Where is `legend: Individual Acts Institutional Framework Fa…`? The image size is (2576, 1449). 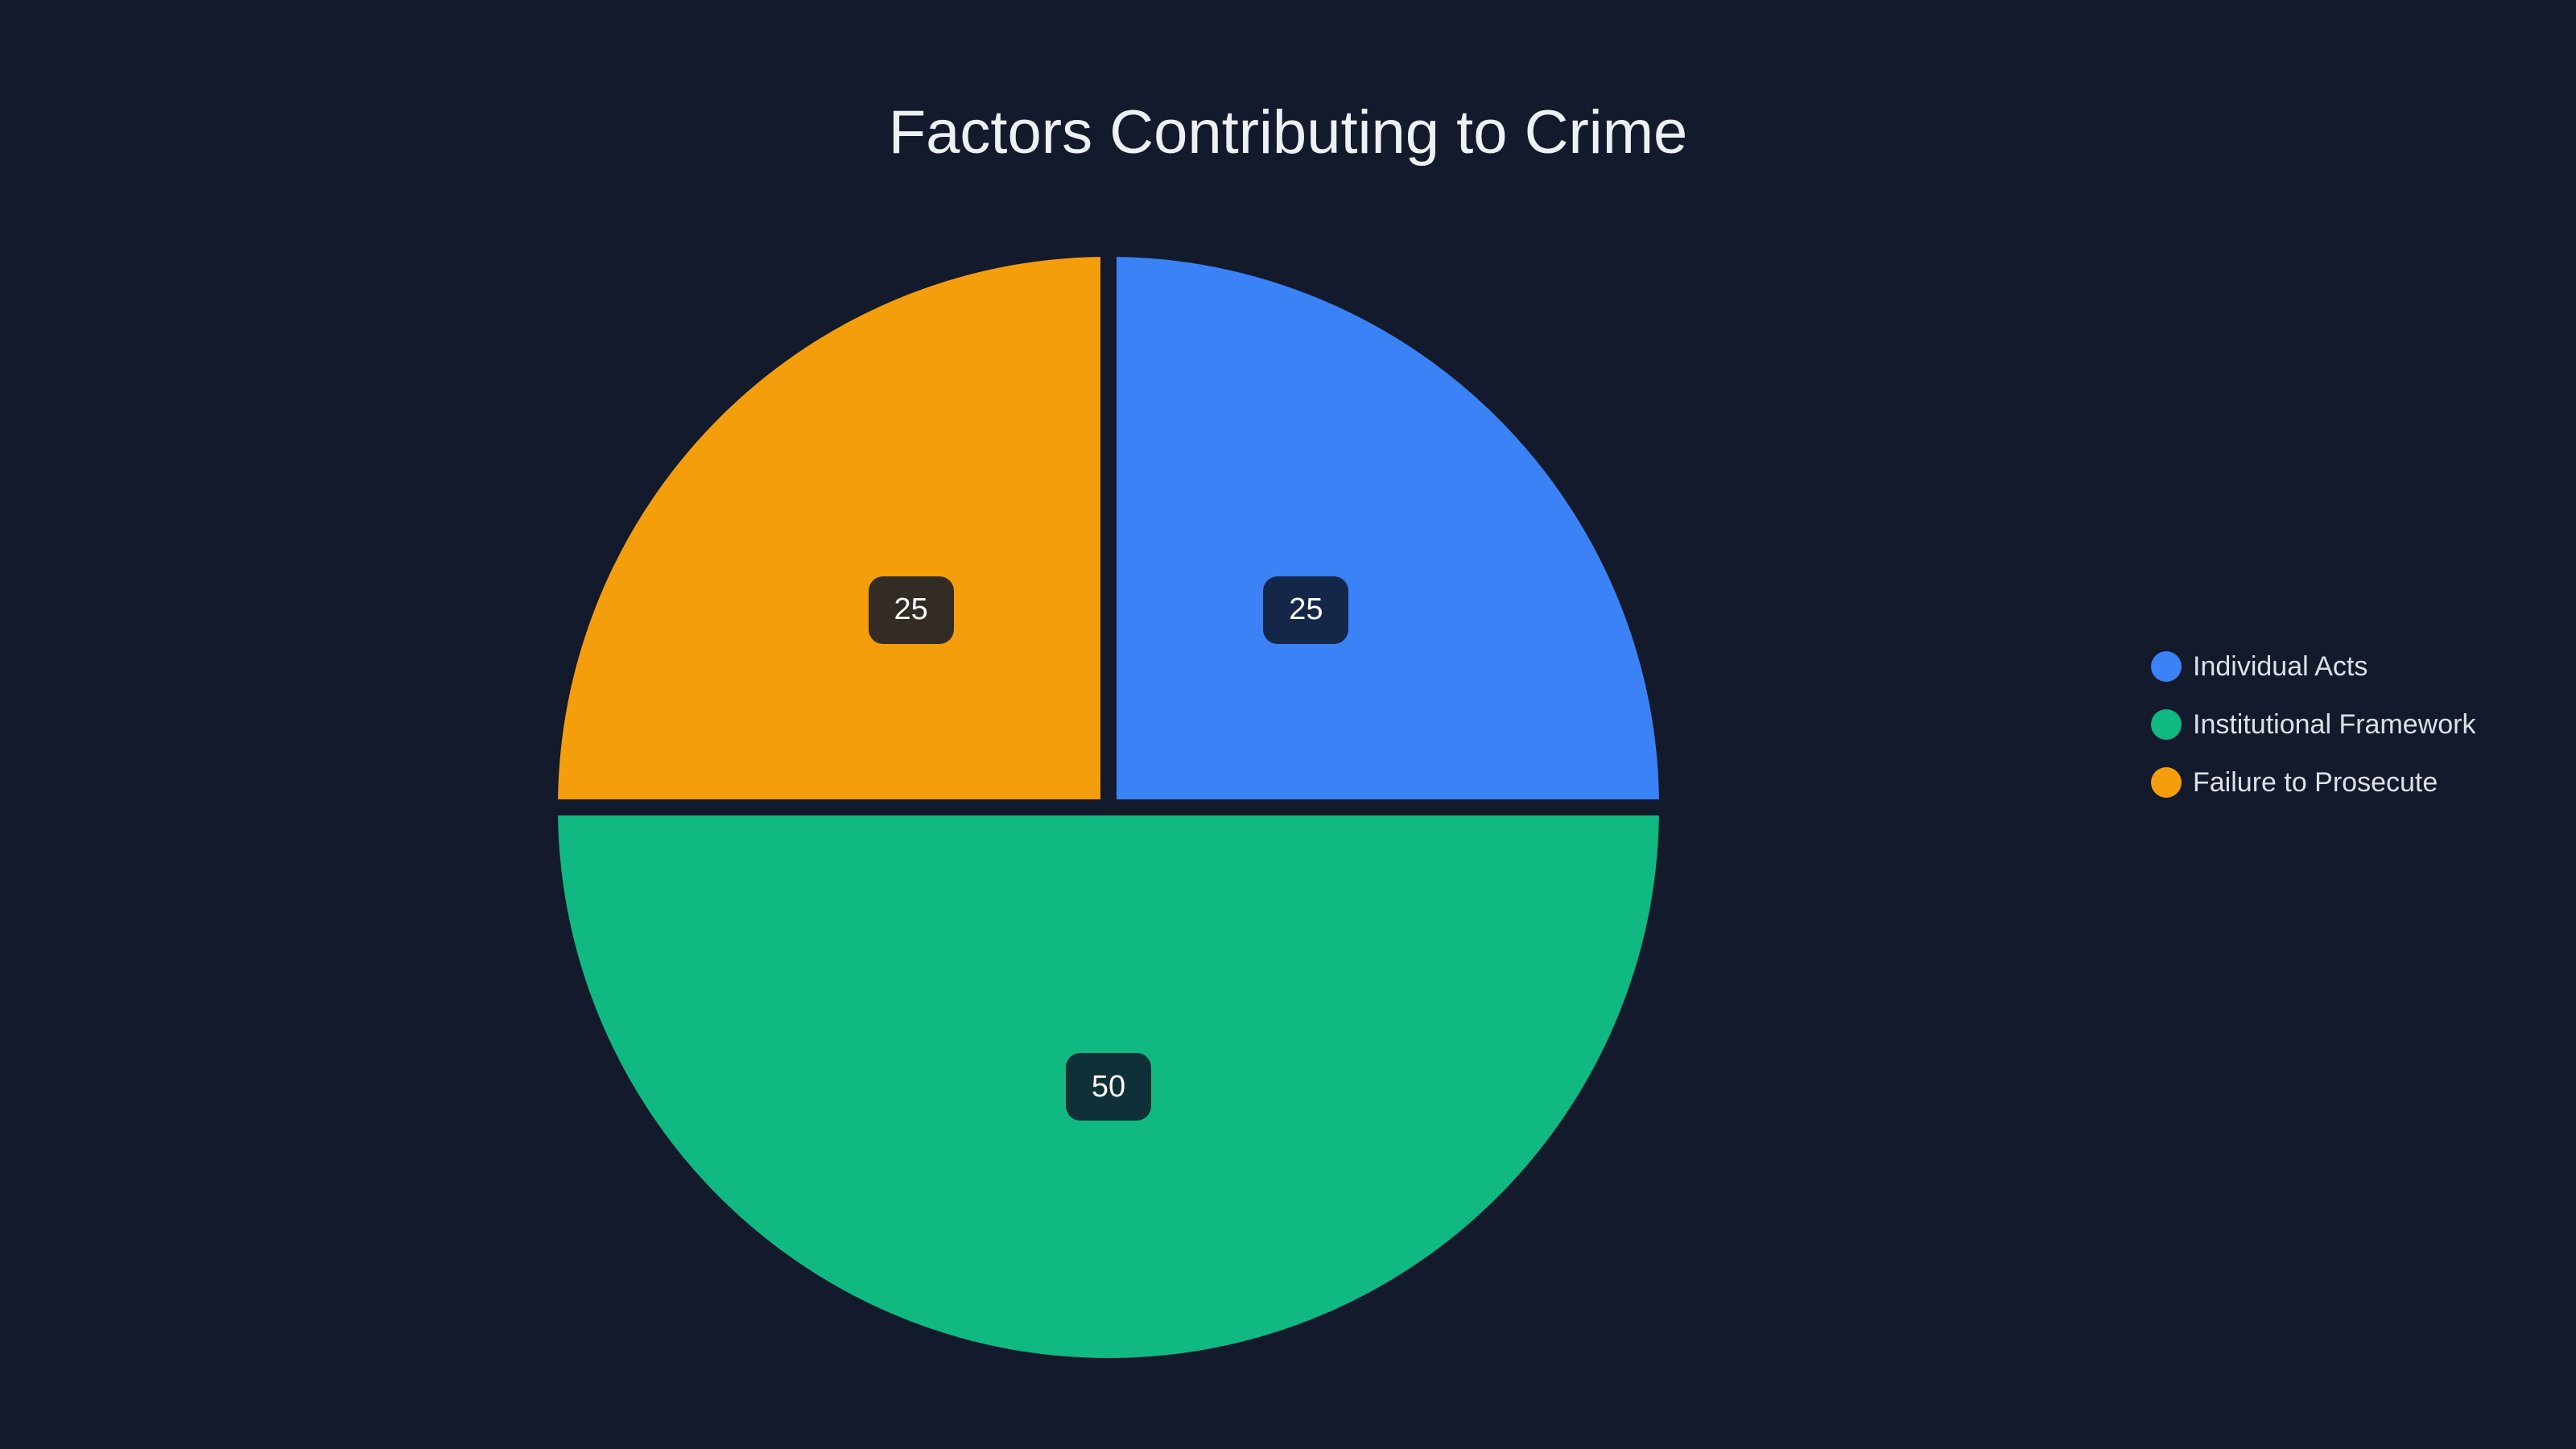
legend: Individual Acts Institutional Framework Fa… is located at coordinates (2313, 724).